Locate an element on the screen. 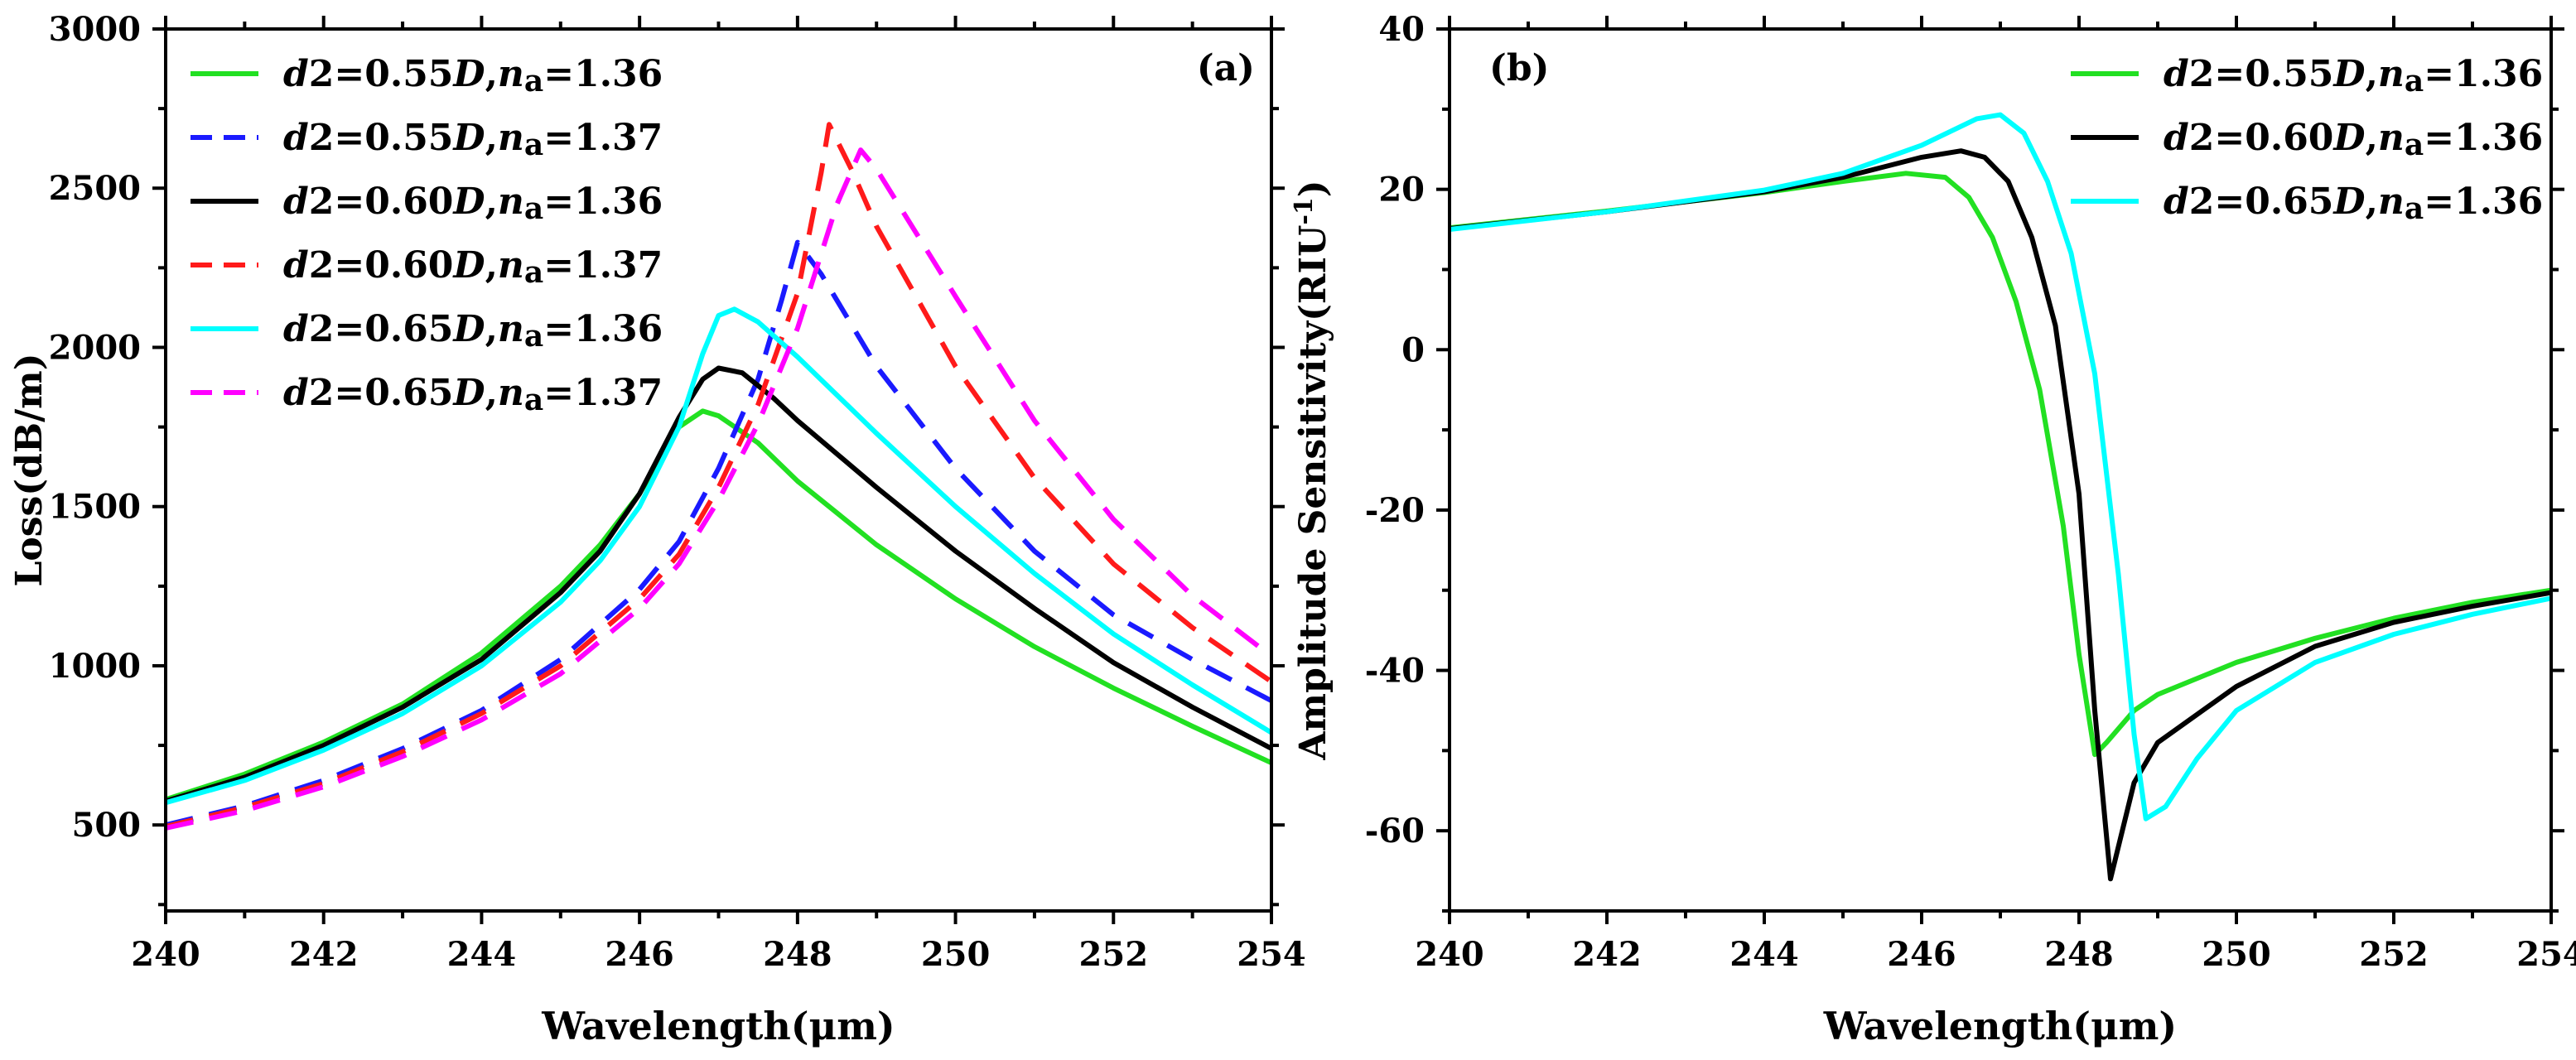 This screenshot has width=2576, height=1060. y-tick-label: 2000 is located at coordinates (95, 347).